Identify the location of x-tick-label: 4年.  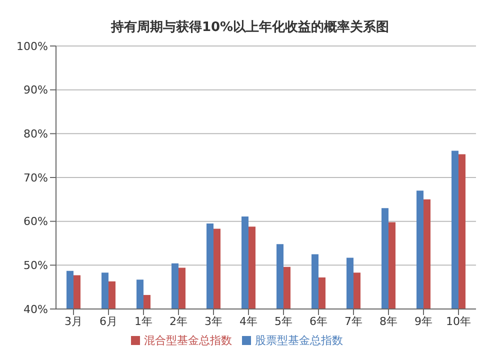
(249, 321).